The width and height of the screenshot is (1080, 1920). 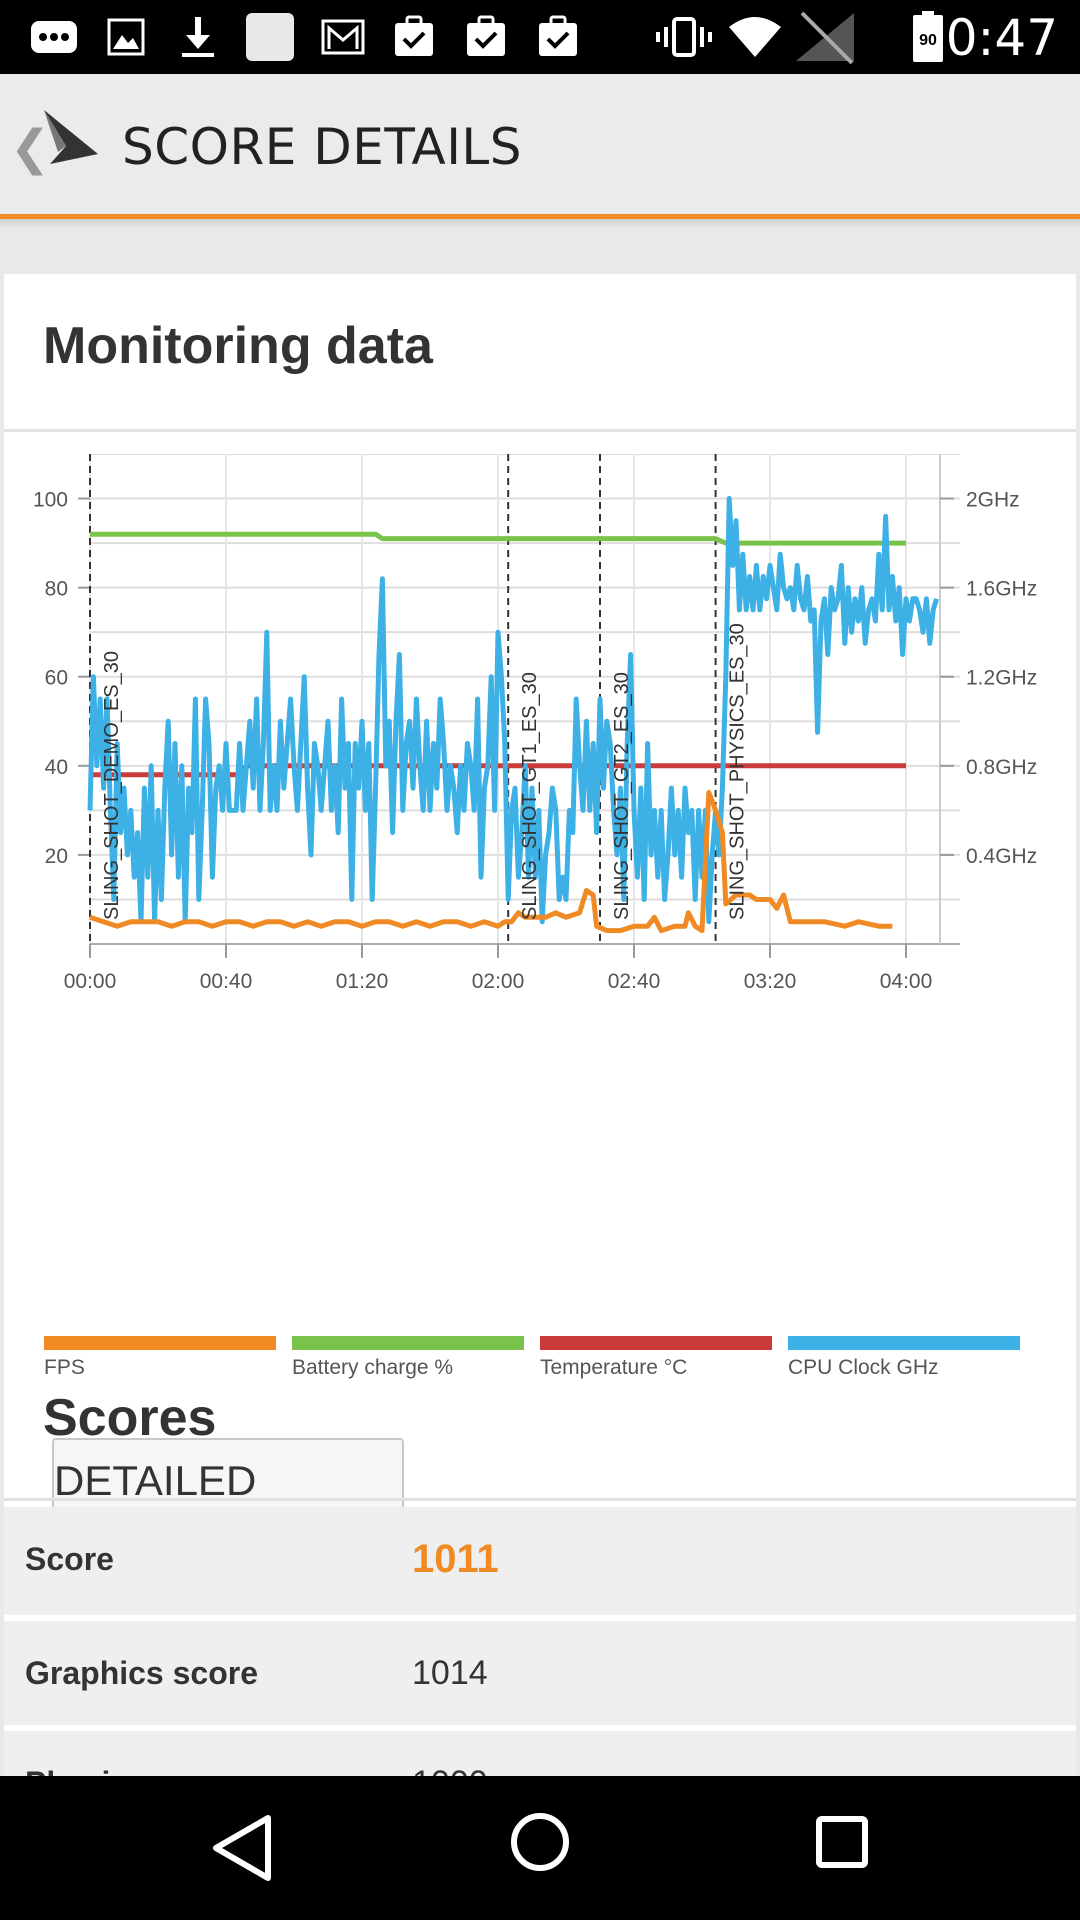 What do you see at coordinates (906, 981) in the screenshot?
I see `x-tick-label: 04:00` at bounding box center [906, 981].